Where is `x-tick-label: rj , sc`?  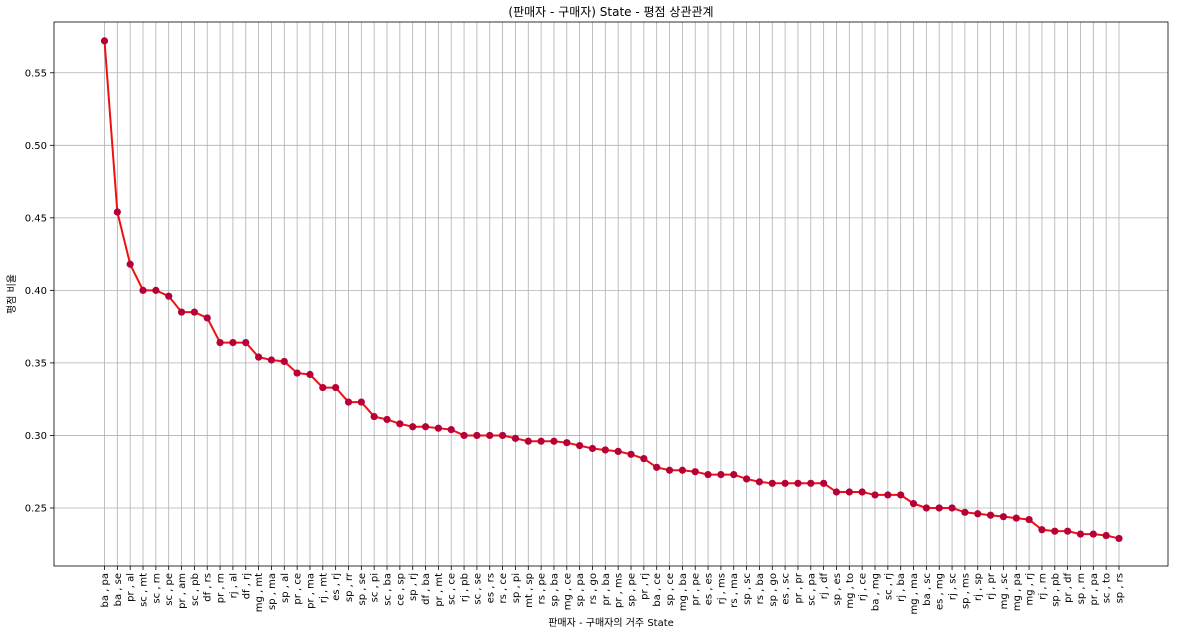 x-tick-label: rj , sc is located at coordinates (953, 586).